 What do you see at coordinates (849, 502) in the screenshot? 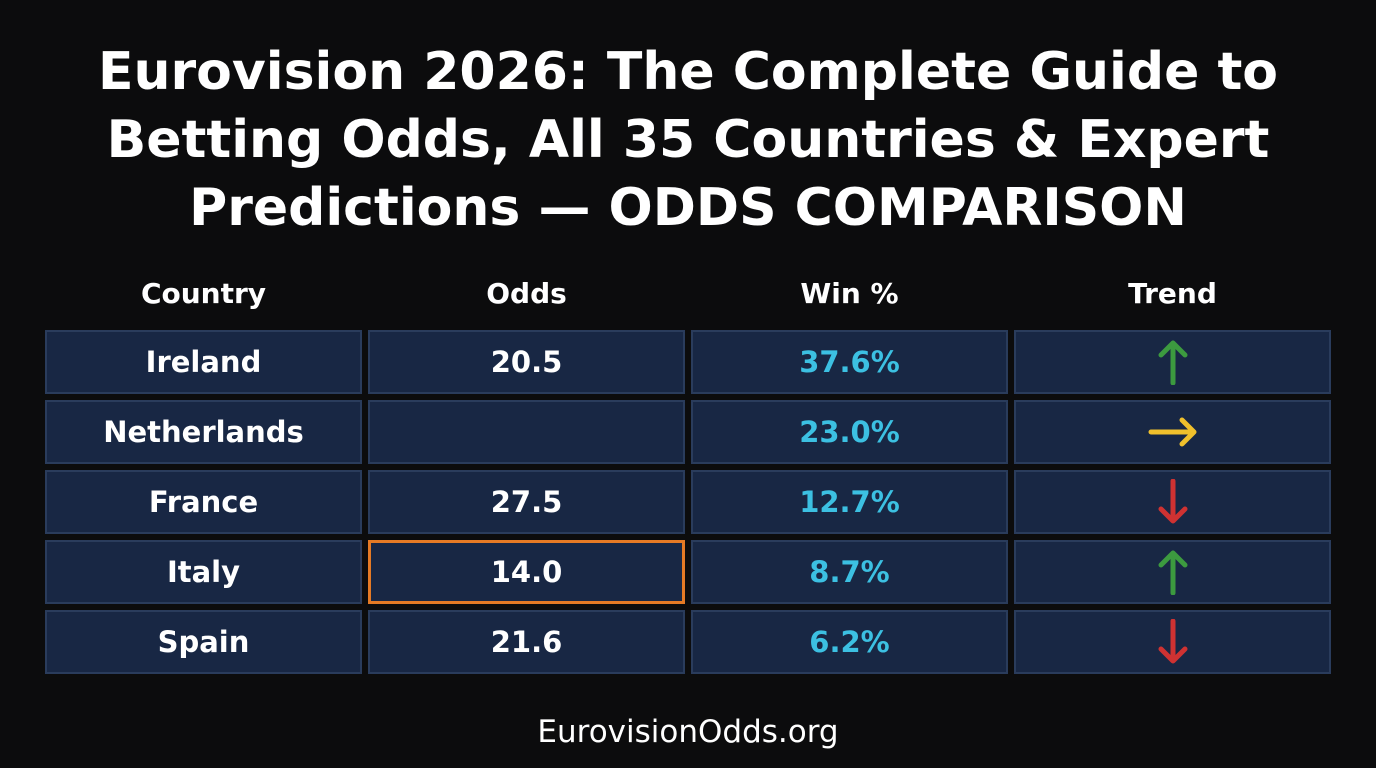
I see `win-cell: 12.7%` at bounding box center [849, 502].